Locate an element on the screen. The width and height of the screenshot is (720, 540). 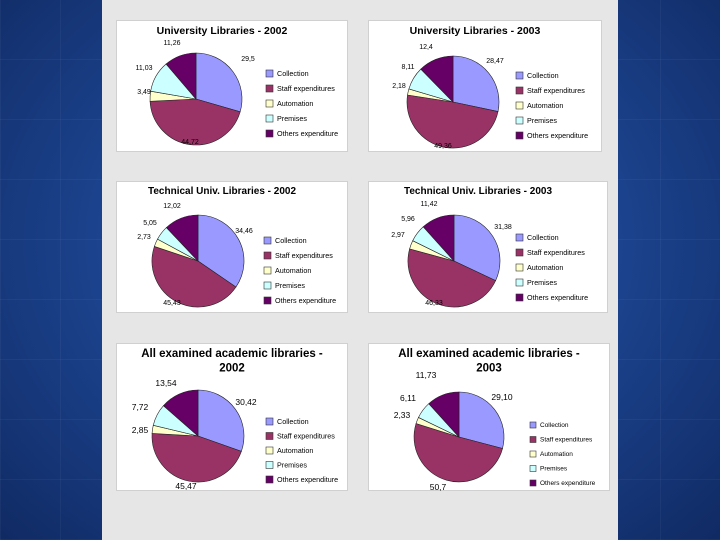
data-label: 7,72 is located at coordinates (140, 407).